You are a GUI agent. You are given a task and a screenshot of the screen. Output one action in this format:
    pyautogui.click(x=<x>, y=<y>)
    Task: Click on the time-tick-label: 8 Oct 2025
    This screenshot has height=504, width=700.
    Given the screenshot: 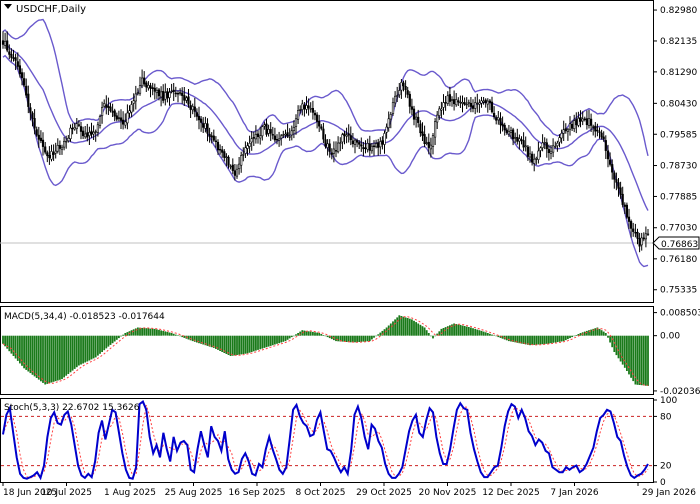 What is the action you would take?
    pyautogui.click(x=321, y=493)
    